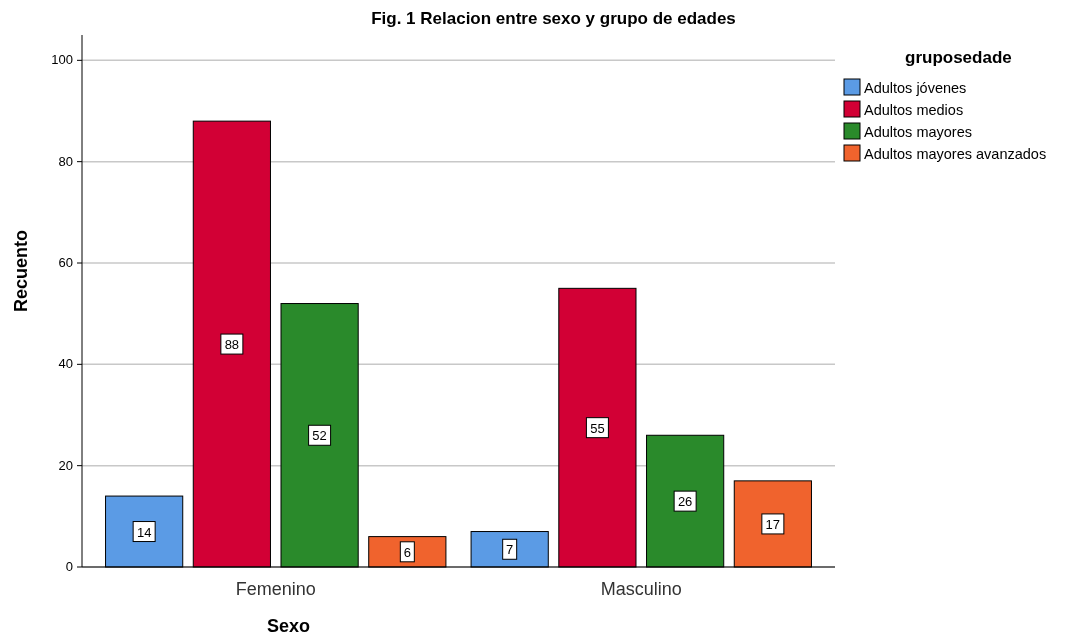  I want to click on y-tick-label: 60, so click(65, 262).